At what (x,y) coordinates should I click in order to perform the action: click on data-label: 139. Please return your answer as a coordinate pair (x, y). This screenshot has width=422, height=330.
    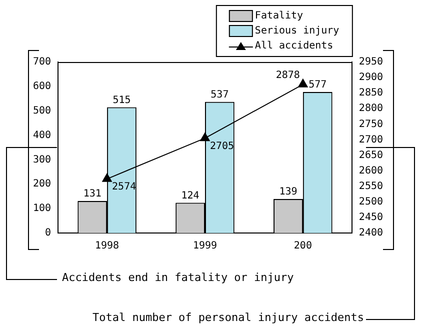
    Looking at the image, I should click on (288, 192).